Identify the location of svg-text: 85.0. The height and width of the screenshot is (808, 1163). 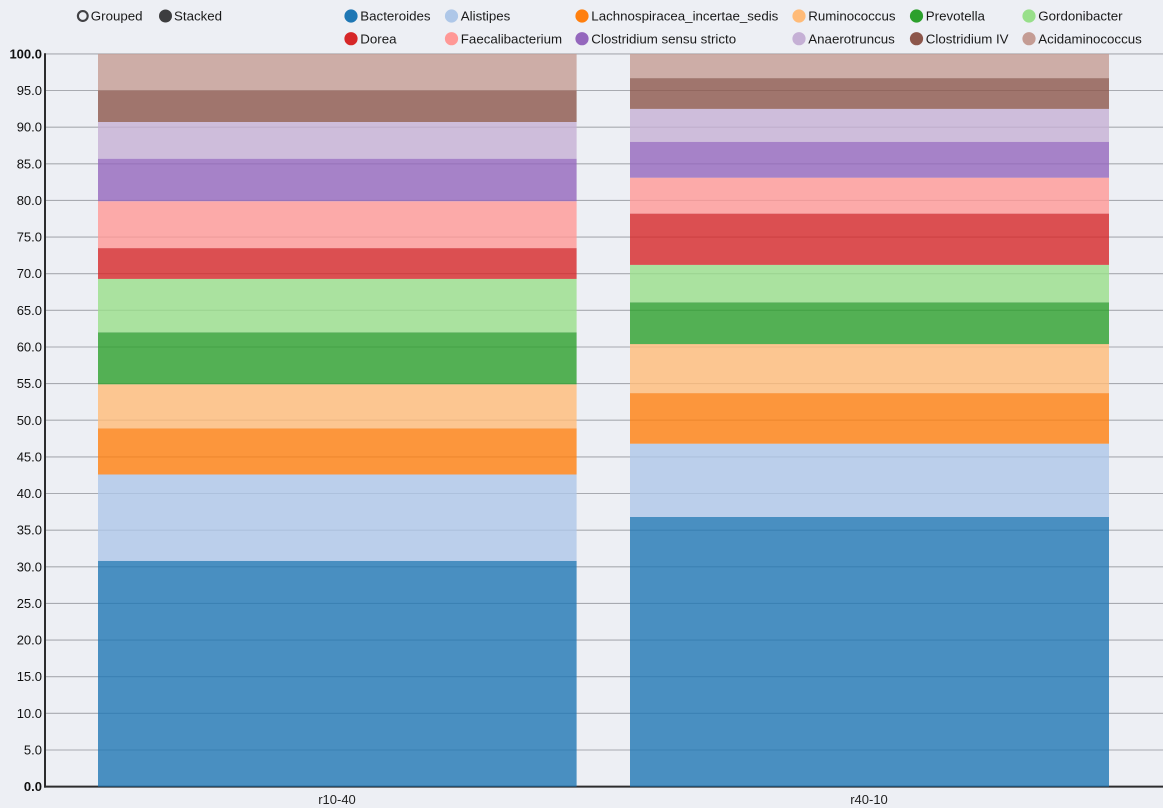
(29, 163).